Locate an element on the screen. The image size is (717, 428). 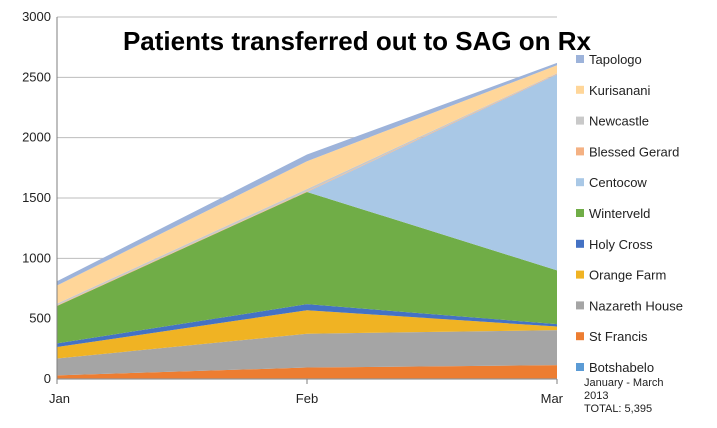
legend-label-orange-farm: Orange Farm is located at coordinates (627, 275).